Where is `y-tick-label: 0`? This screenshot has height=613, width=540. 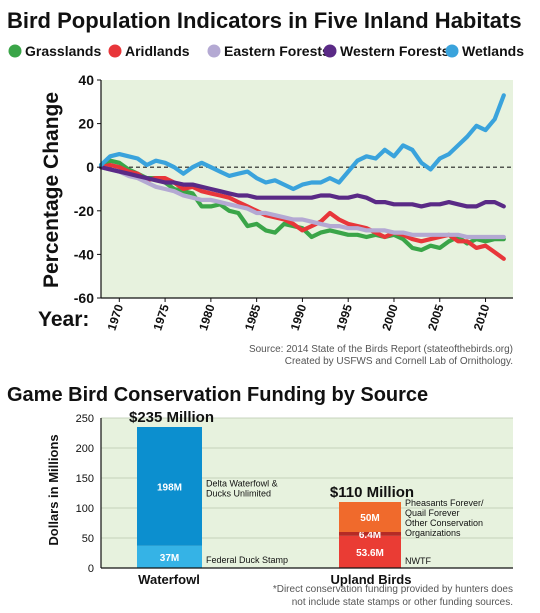
y-tick-label: 0 is located at coordinates (90, 167).